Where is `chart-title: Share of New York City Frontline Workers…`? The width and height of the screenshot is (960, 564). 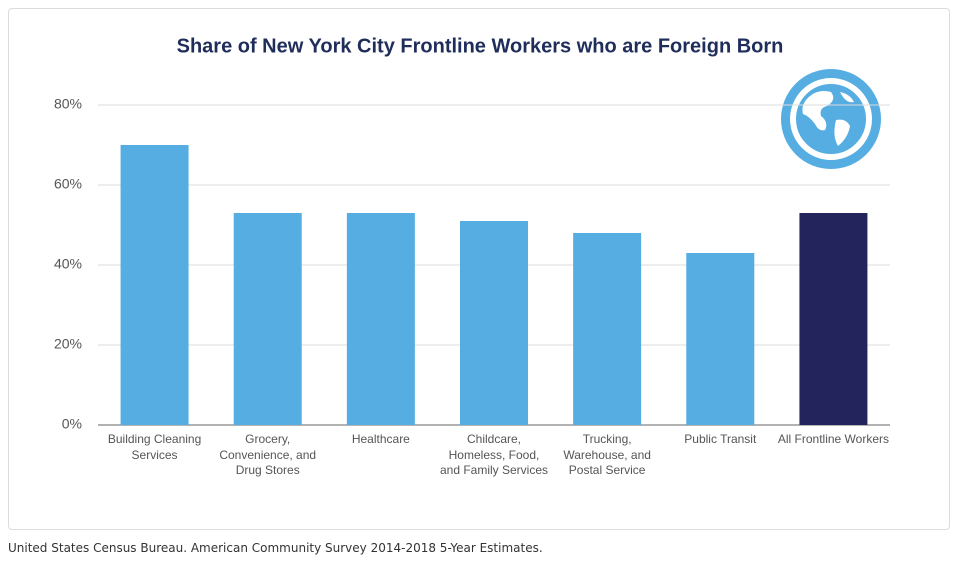
chart-title: Share of New York City Frontline Workers… is located at coordinates (480, 46).